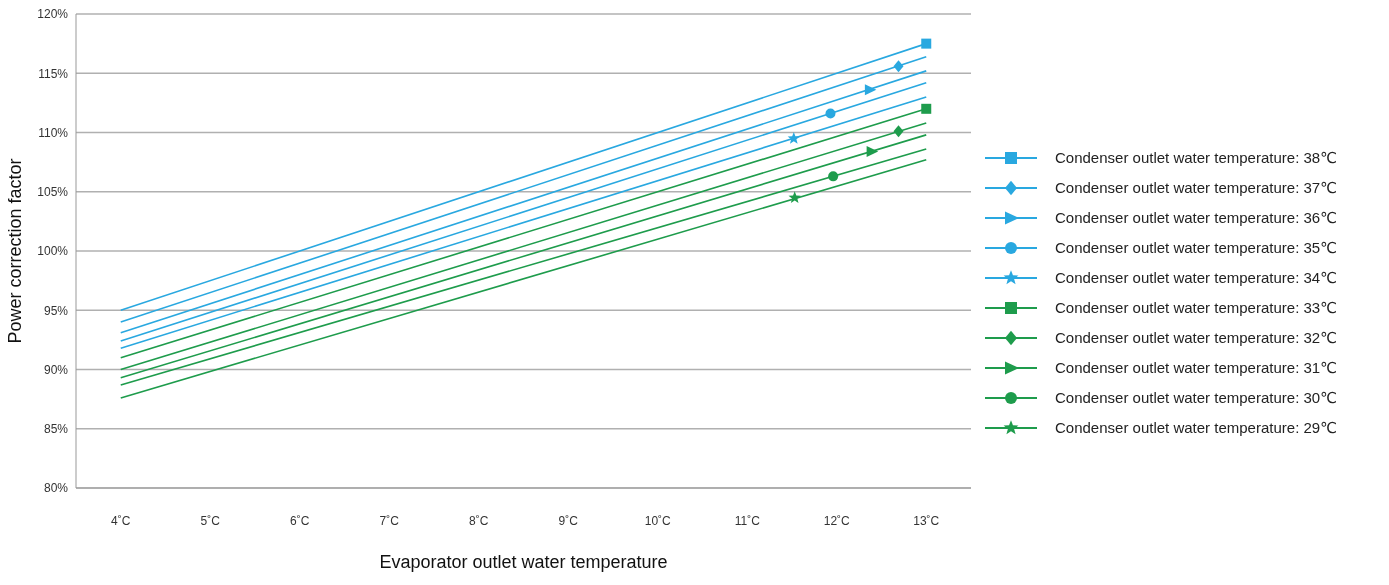 This screenshot has height=585, width=1389. I want to click on y-tick-label: 85%, so click(56, 429).